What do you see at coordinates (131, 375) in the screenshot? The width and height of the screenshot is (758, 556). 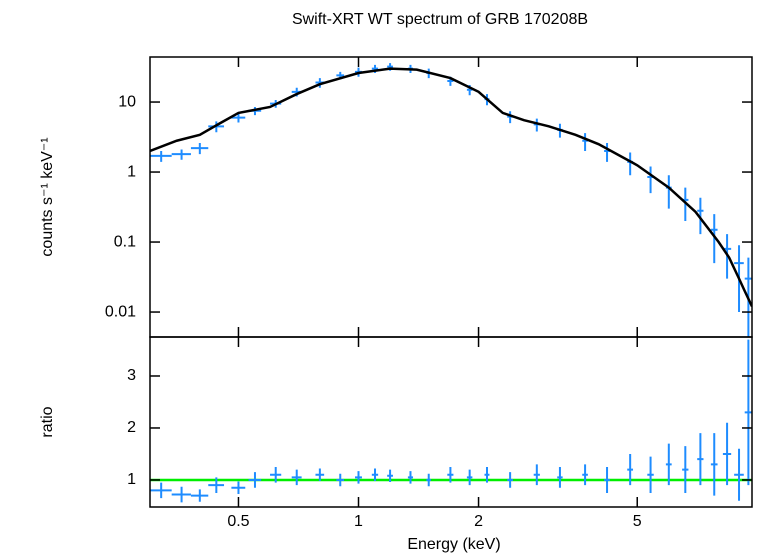 I see `y-tick-label: 3` at bounding box center [131, 375].